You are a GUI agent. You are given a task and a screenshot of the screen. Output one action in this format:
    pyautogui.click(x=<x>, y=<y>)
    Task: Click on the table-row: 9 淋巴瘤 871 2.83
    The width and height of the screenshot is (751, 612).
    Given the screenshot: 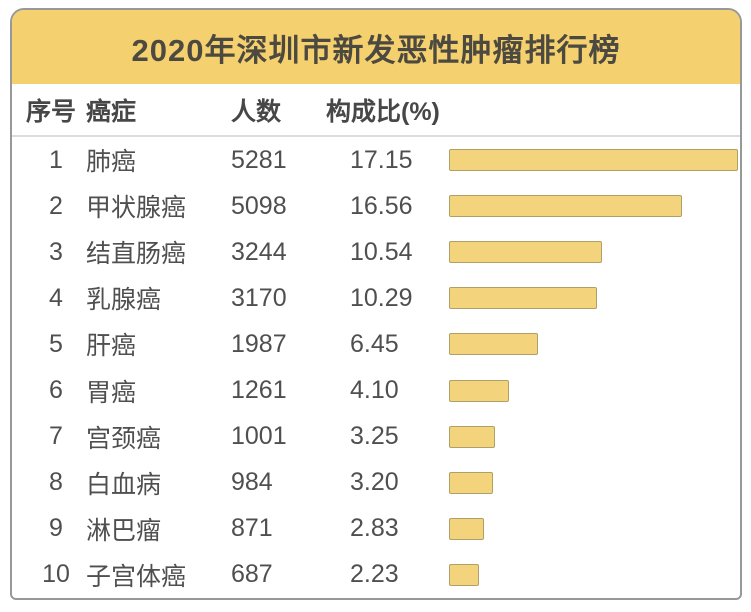 What is the action you would take?
    pyautogui.click(x=376, y=529)
    